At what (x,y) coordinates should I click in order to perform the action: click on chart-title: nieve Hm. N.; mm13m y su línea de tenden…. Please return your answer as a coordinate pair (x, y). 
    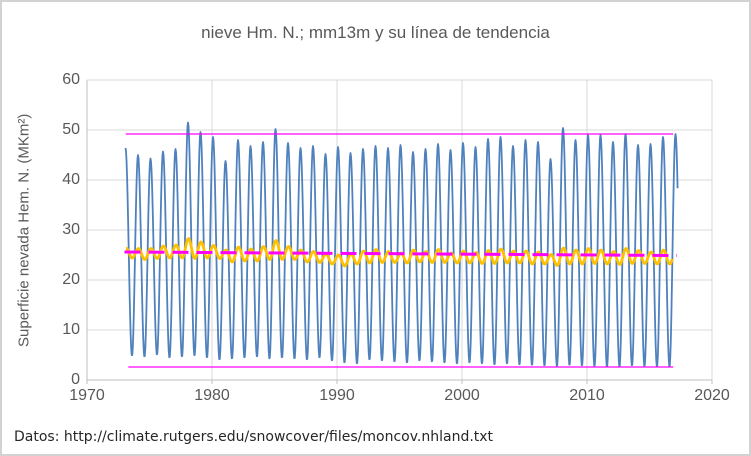
    Looking at the image, I should click on (375, 32).